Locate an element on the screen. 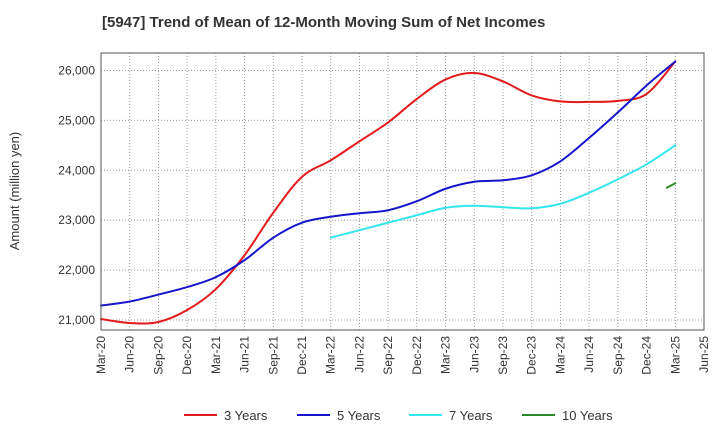  x-tick-label: Mar-23 is located at coordinates (446, 355).